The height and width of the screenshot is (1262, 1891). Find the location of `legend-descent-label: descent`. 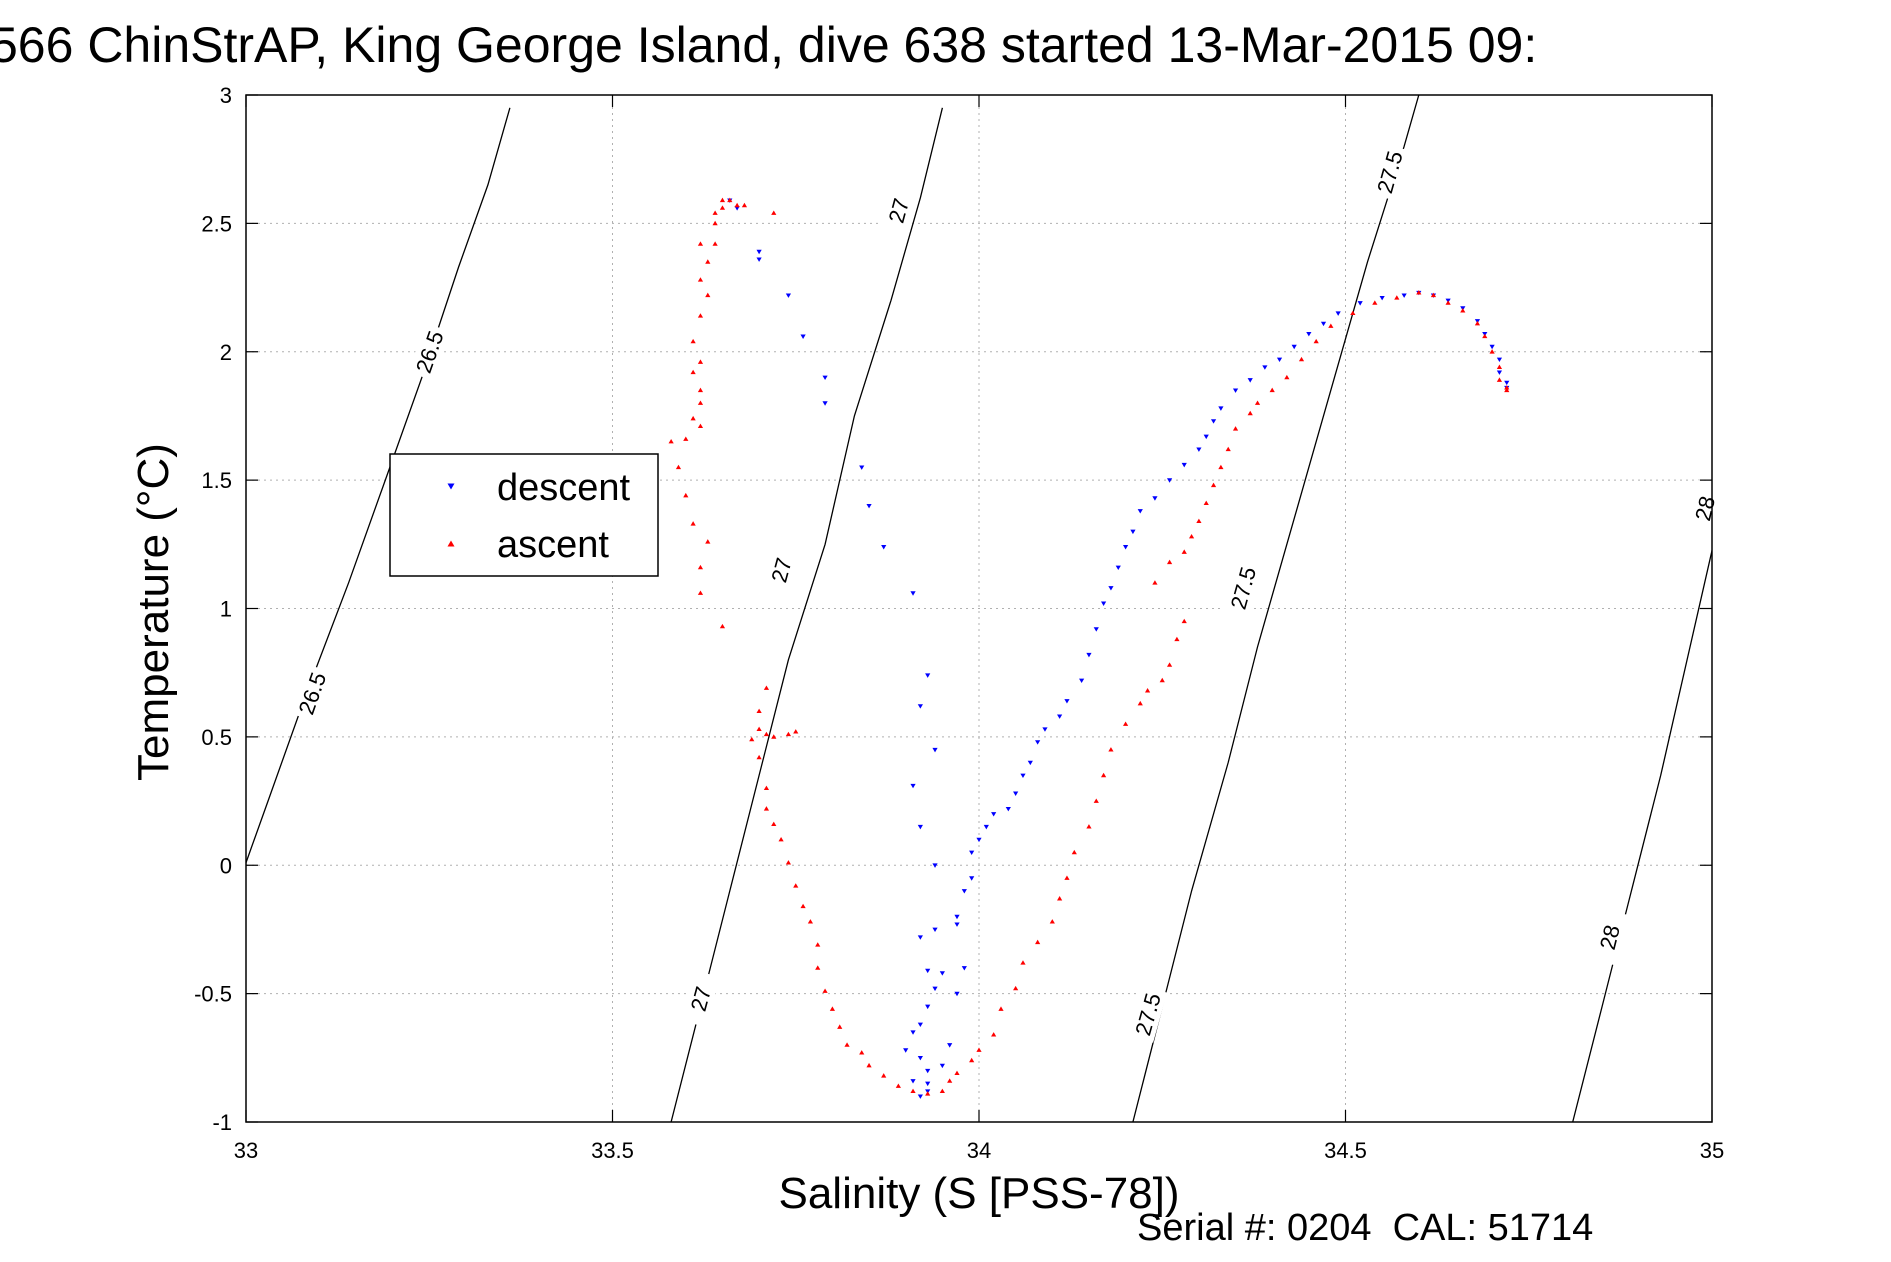

legend-descent-label: descent is located at coordinates (564, 488).